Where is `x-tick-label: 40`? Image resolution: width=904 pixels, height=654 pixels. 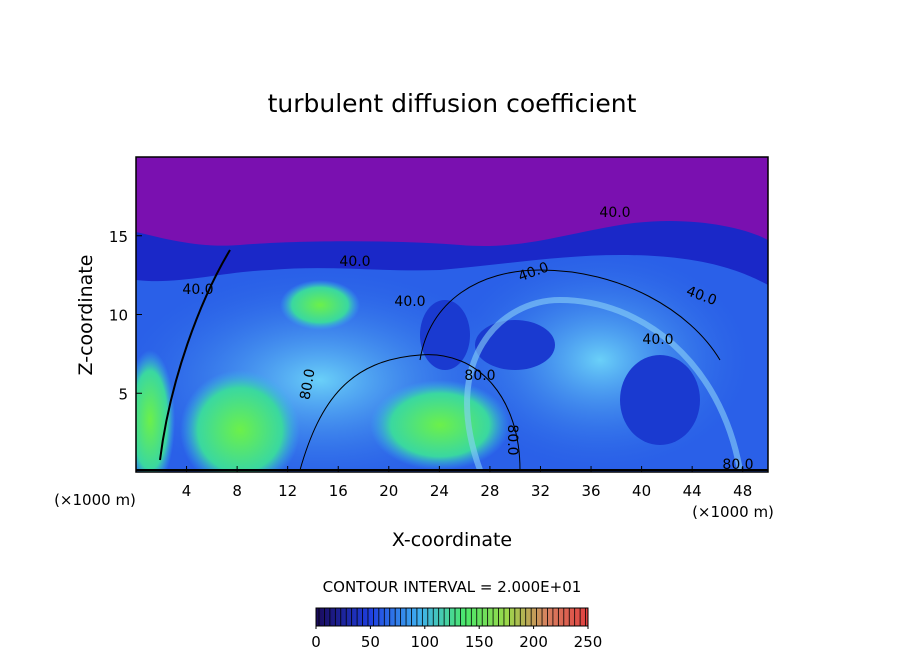
x-tick-label: 40 is located at coordinates (641, 491).